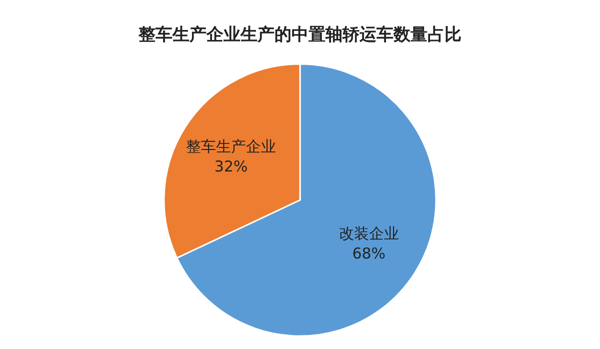 This screenshot has width=600, height=349. I want to click on slice-label: 整车生产企业, so click(231, 146).